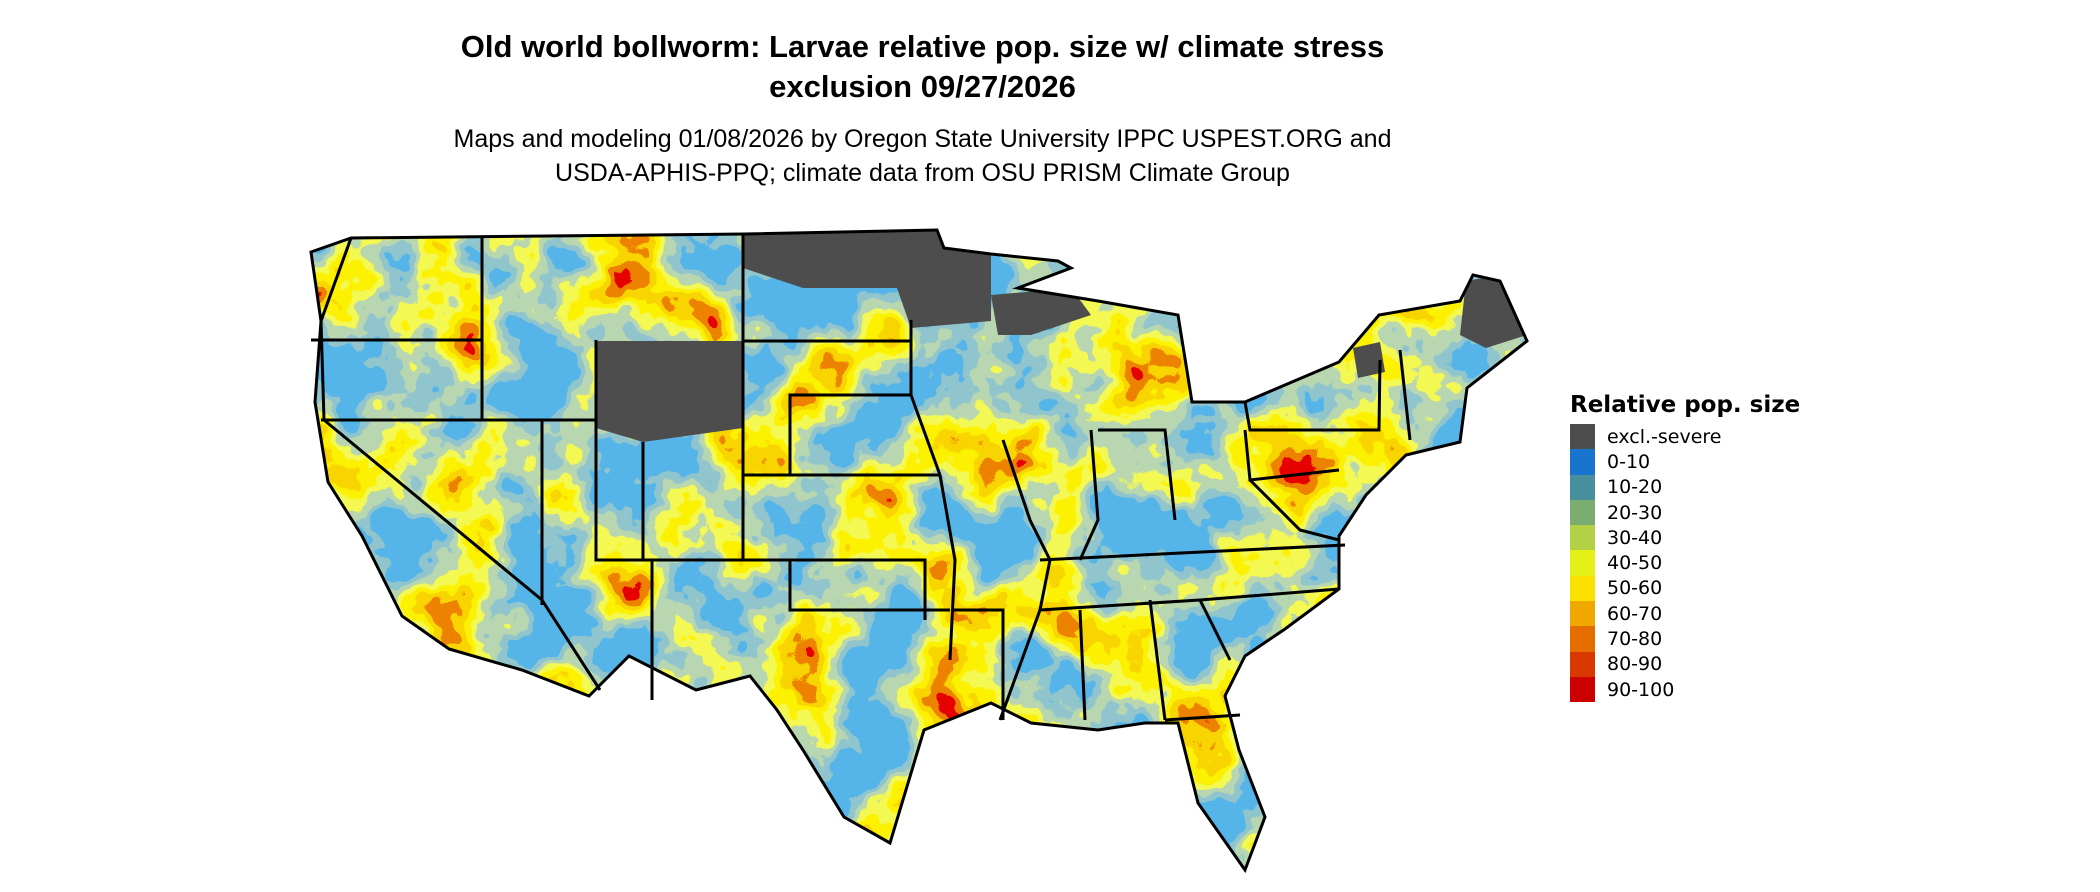 This screenshot has height=892, width=2100. What do you see at coordinates (922, 86) in the screenshot?
I see `title-line-2: exclusion 09/27/2026` at bounding box center [922, 86].